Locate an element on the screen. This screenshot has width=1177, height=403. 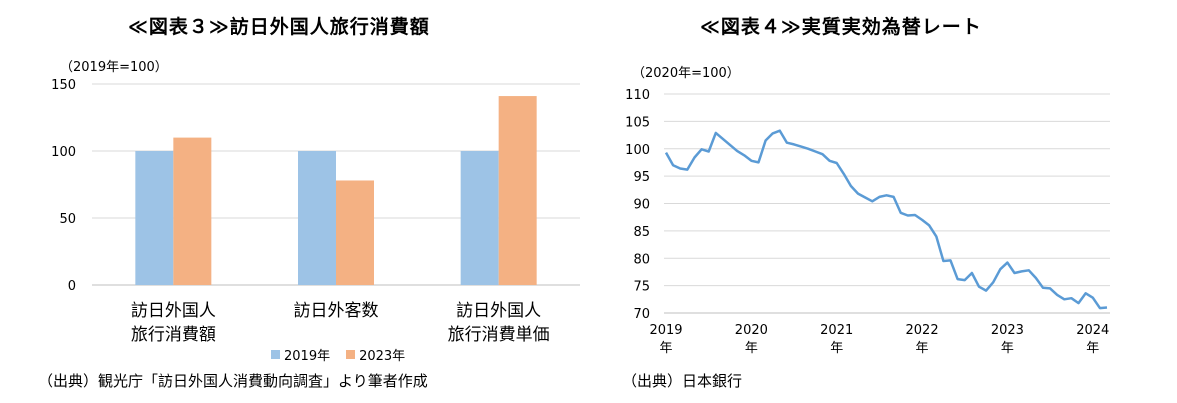
left-category-label: 訪日外国人旅行消費単価 is located at coordinates (499, 323).